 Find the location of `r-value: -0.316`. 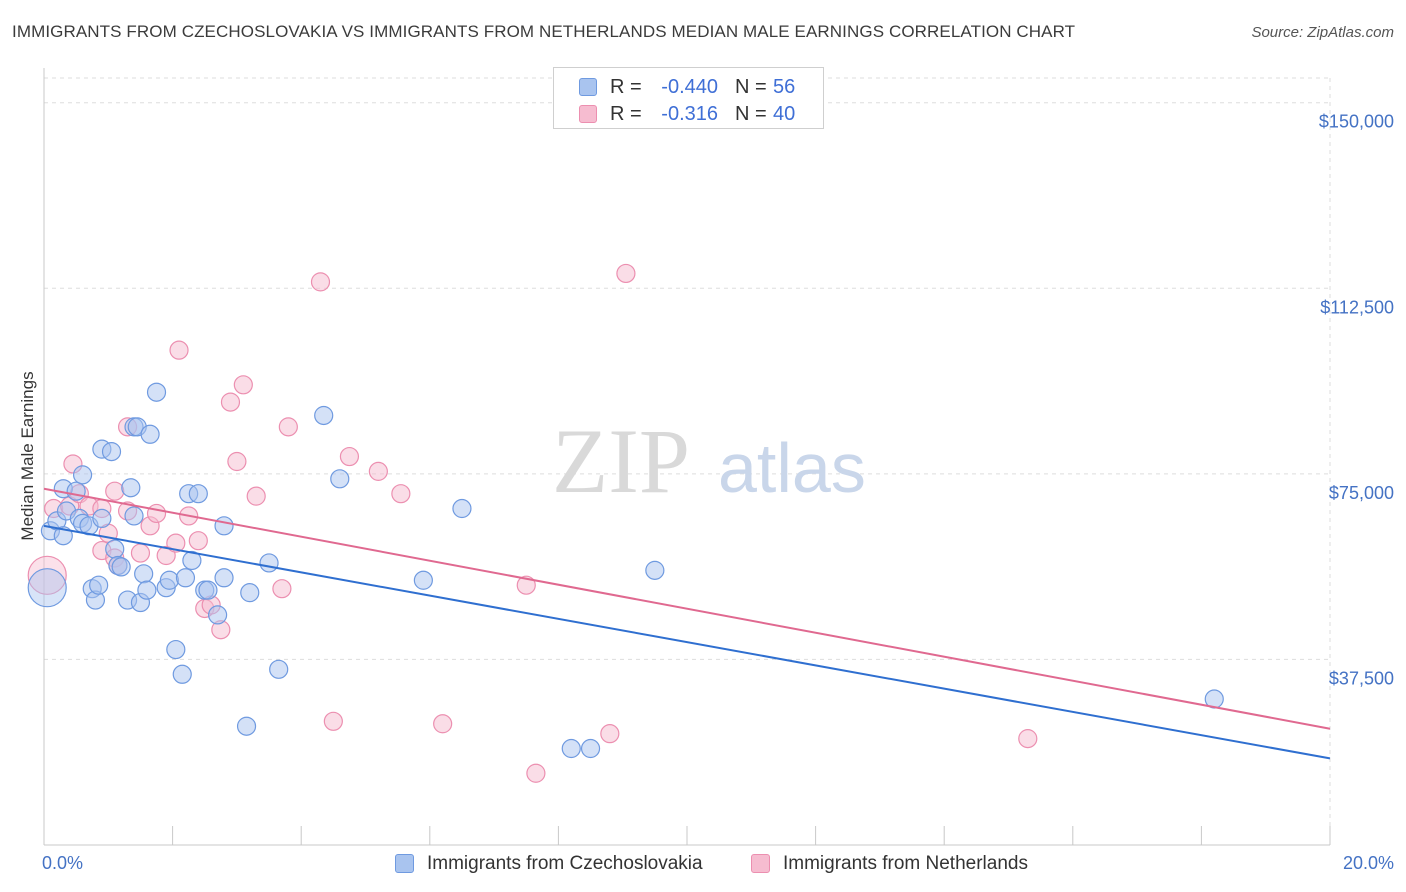

r-value: -0.316 is located at coordinates (689, 114).